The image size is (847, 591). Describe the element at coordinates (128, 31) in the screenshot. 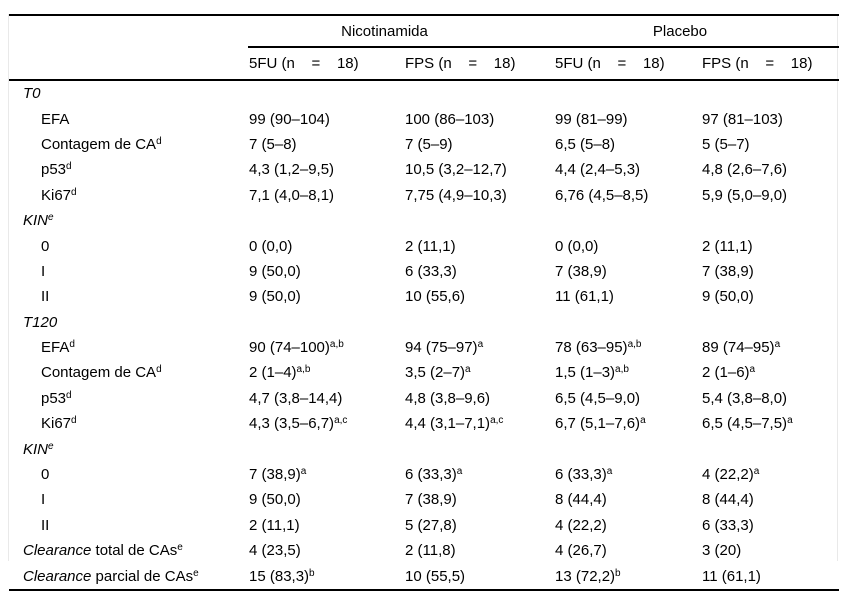

I see `corner-spacer` at that location.